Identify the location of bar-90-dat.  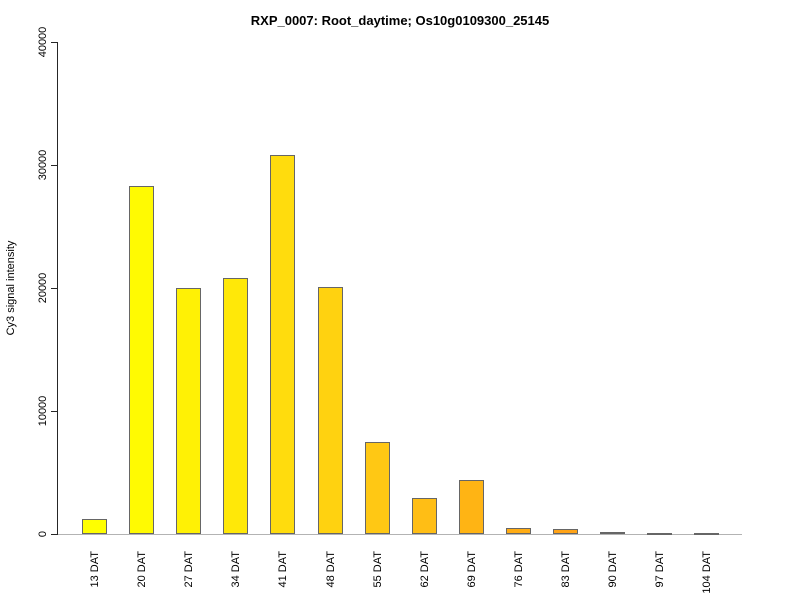
(612, 533).